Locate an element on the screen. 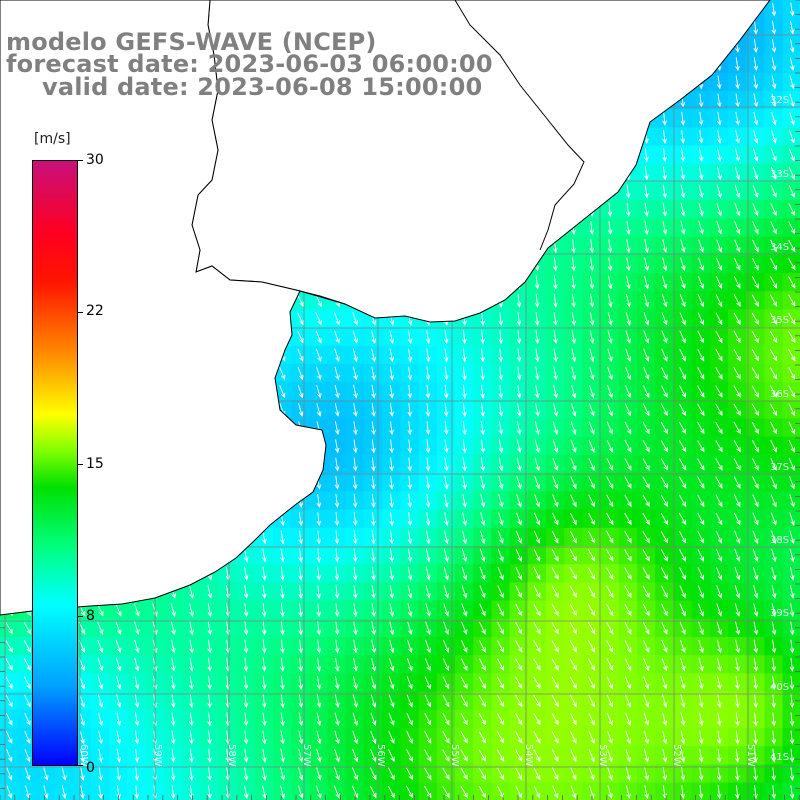 The width and height of the screenshot is (800, 800). longitude-label: 55W is located at coordinates (454, 755).